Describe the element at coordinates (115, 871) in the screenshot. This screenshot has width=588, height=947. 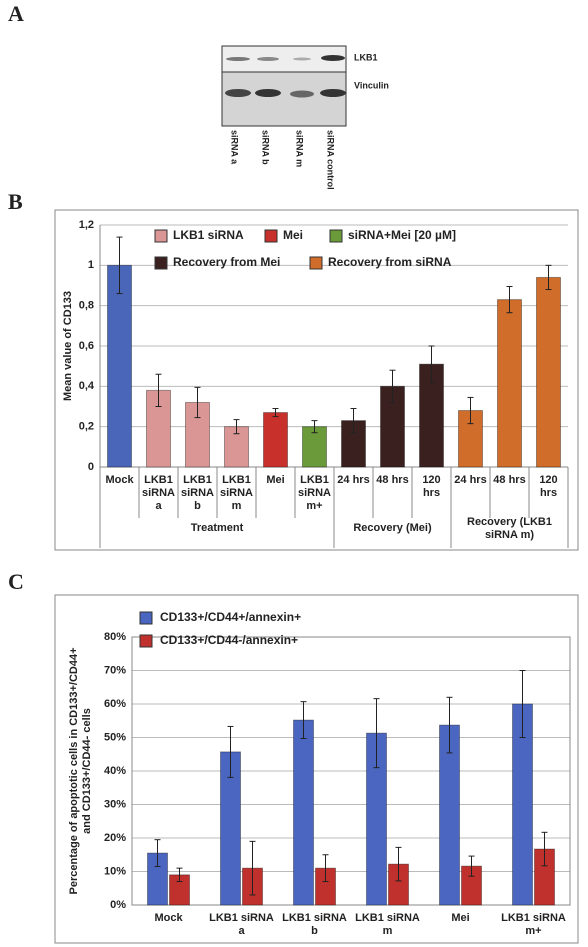
I see `y-tick-label: 10%` at that location.